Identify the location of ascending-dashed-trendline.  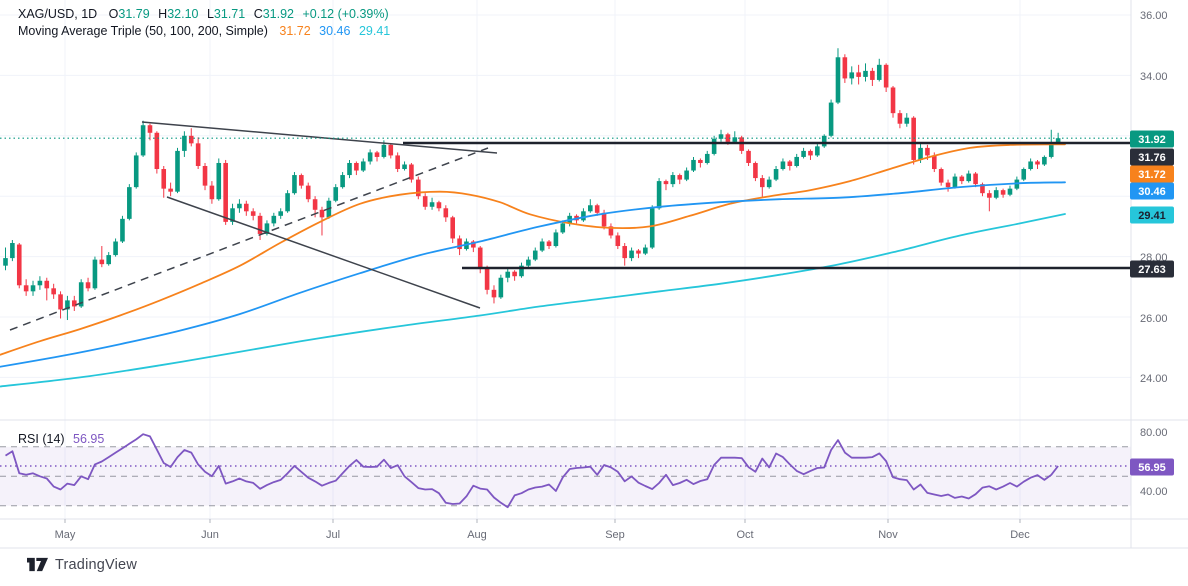
(249, 239).